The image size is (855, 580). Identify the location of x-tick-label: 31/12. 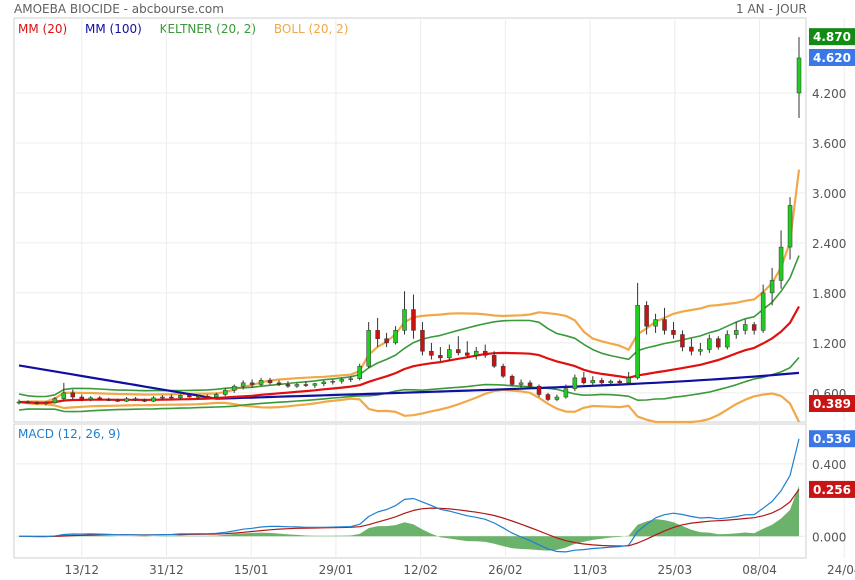
(166, 570).